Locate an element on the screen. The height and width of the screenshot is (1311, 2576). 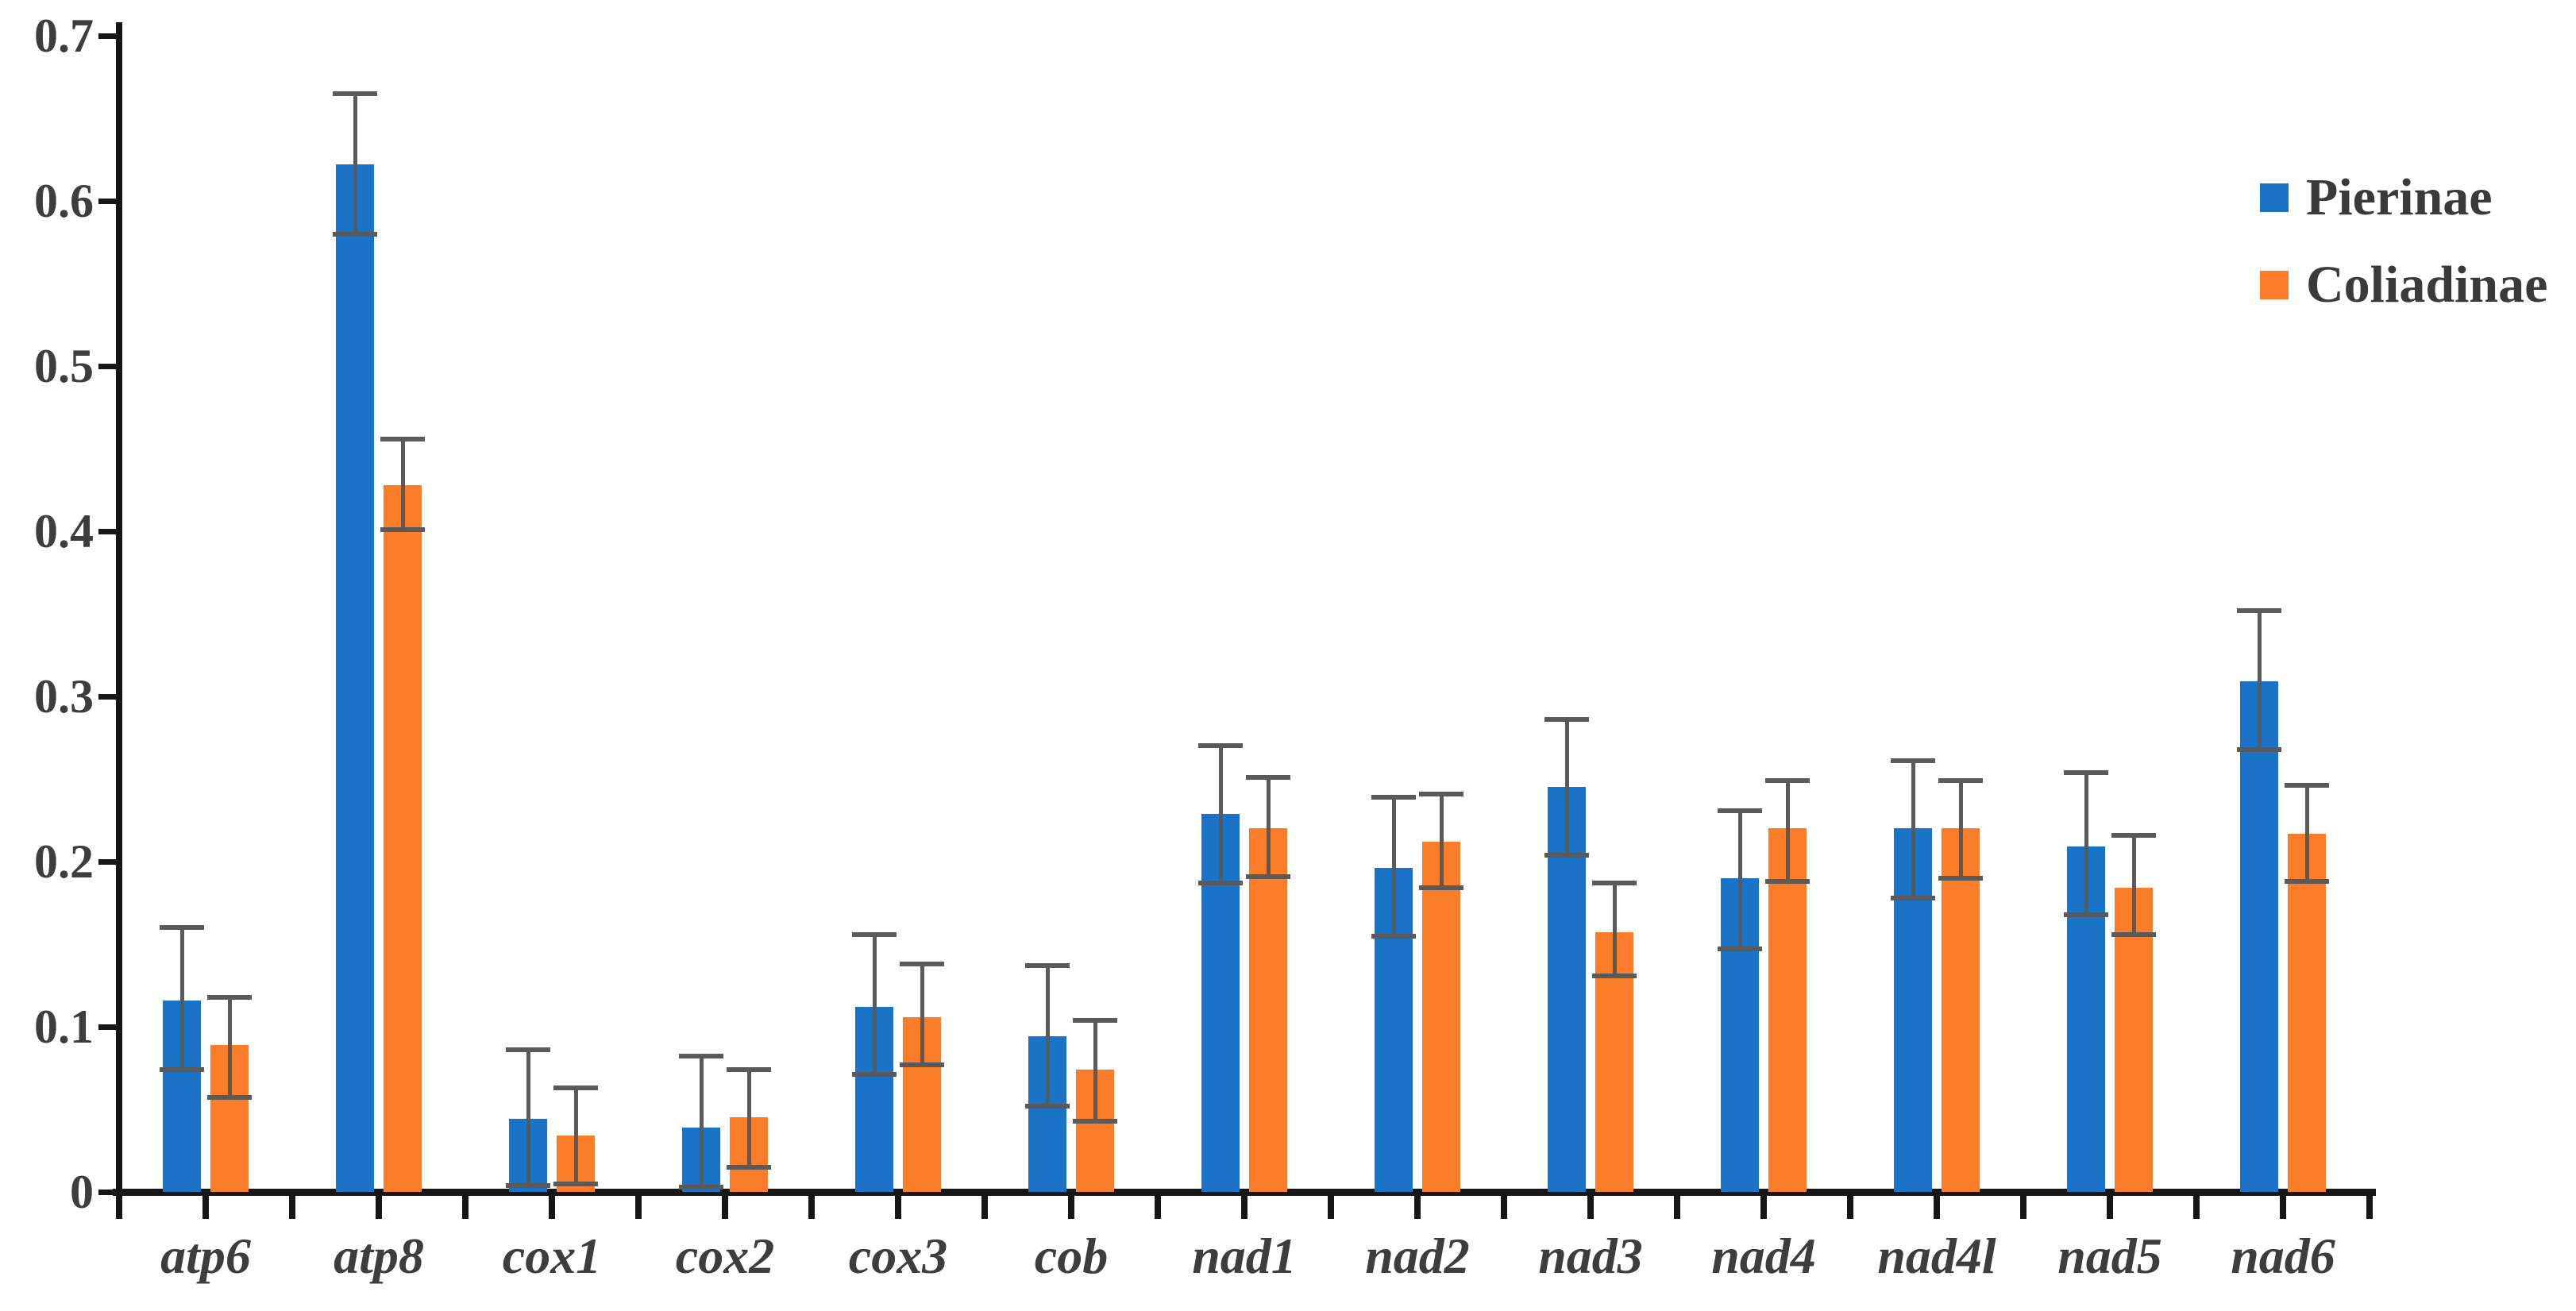
error-cap-bottom-coliadinae-nad3 is located at coordinates (1614, 975).